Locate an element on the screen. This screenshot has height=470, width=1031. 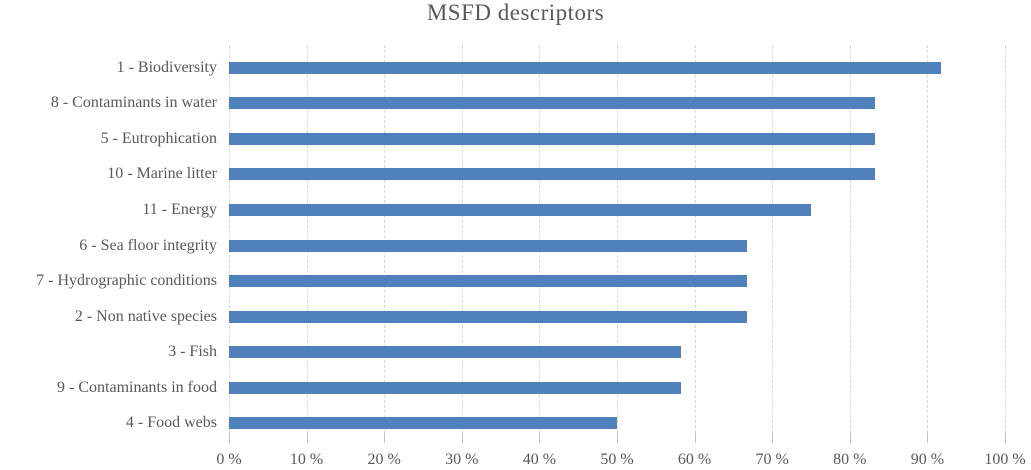
chart-title: MSFD descriptors is located at coordinates (515, 12).